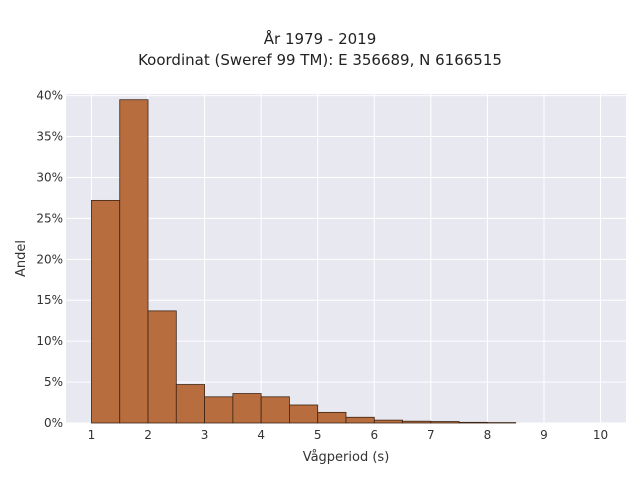  What do you see at coordinates (600, 435) in the screenshot?
I see `x-tick-label: 10` at bounding box center [600, 435].